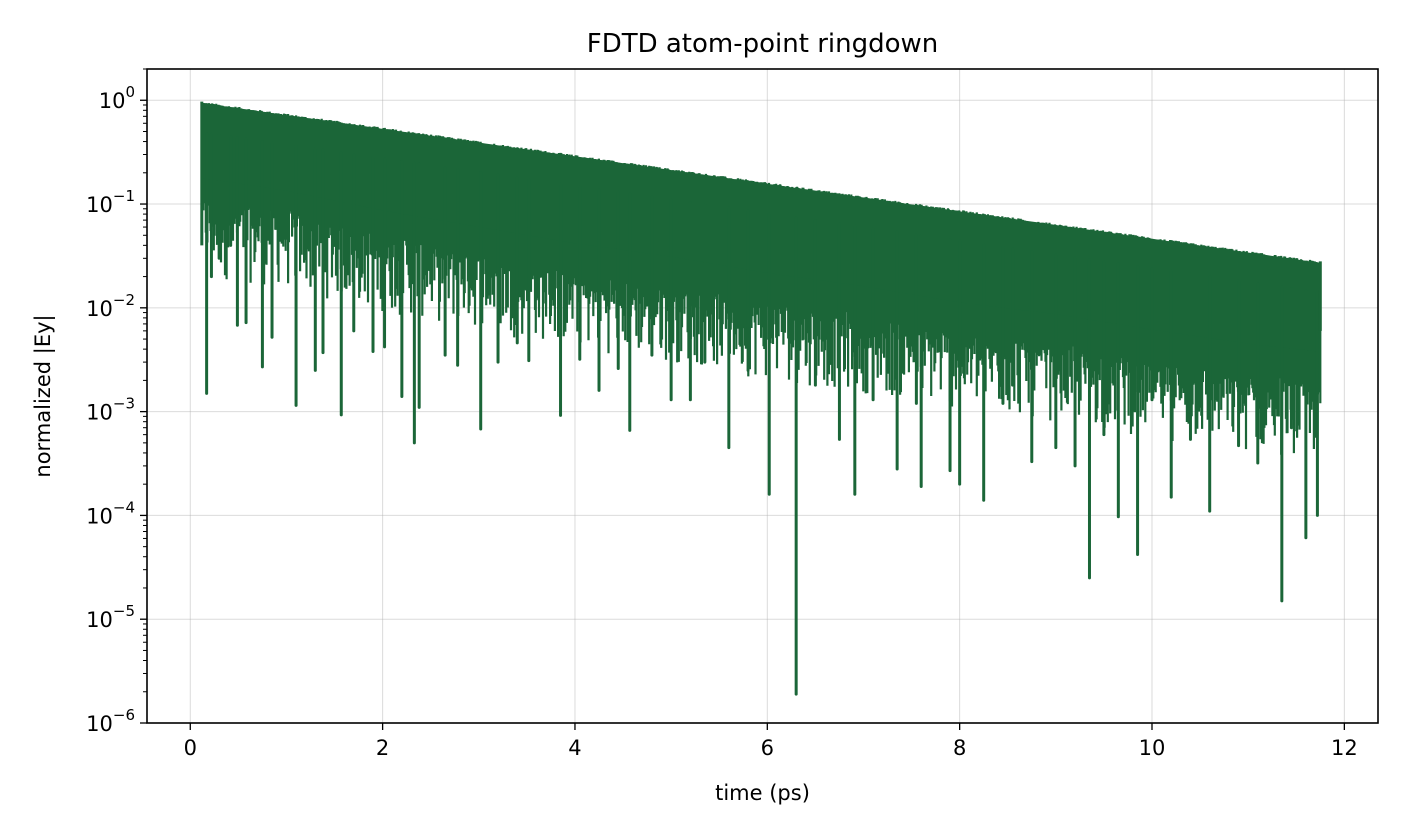  What do you see at coordinates (124, 507) in the screenshot?
I see `y-tick-exponent: −4` at bounding box center [124, 507].